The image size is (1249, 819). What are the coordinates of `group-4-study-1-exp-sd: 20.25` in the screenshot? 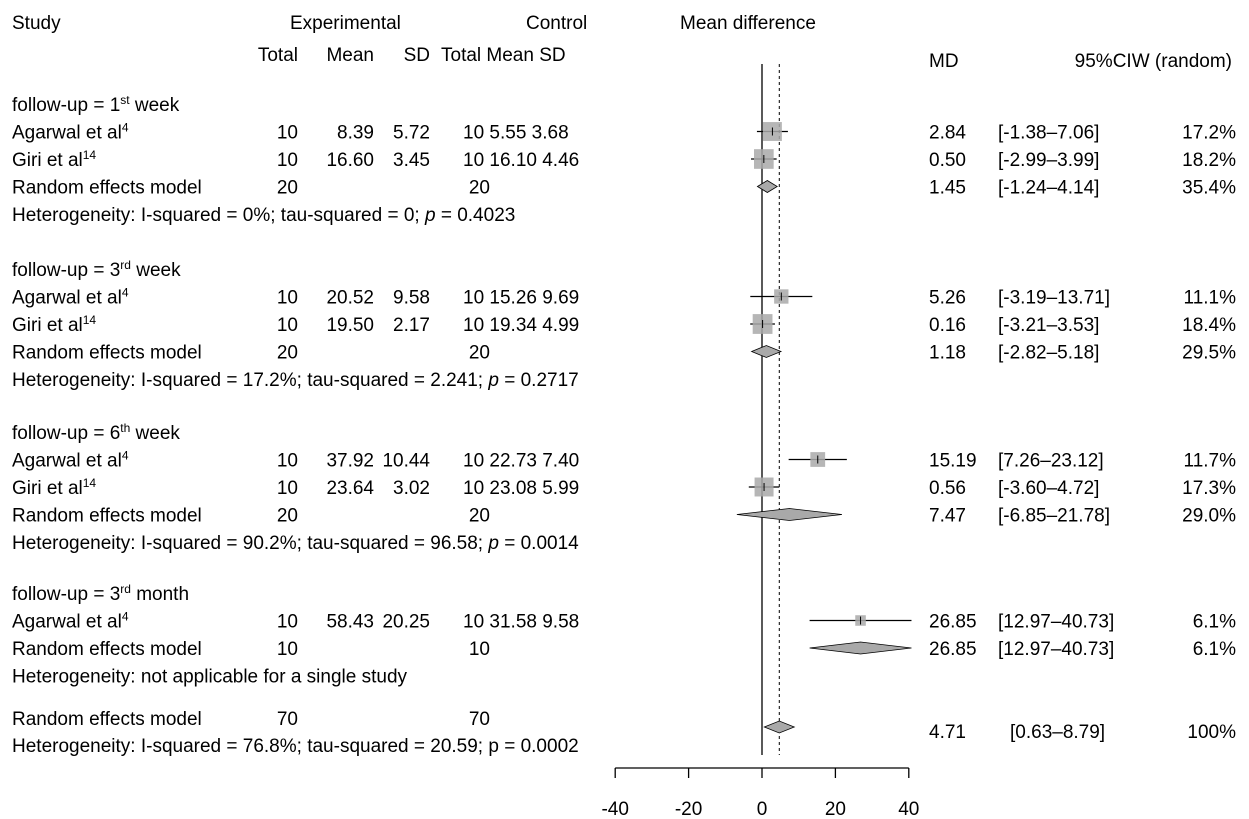 It's located at (406, 622).